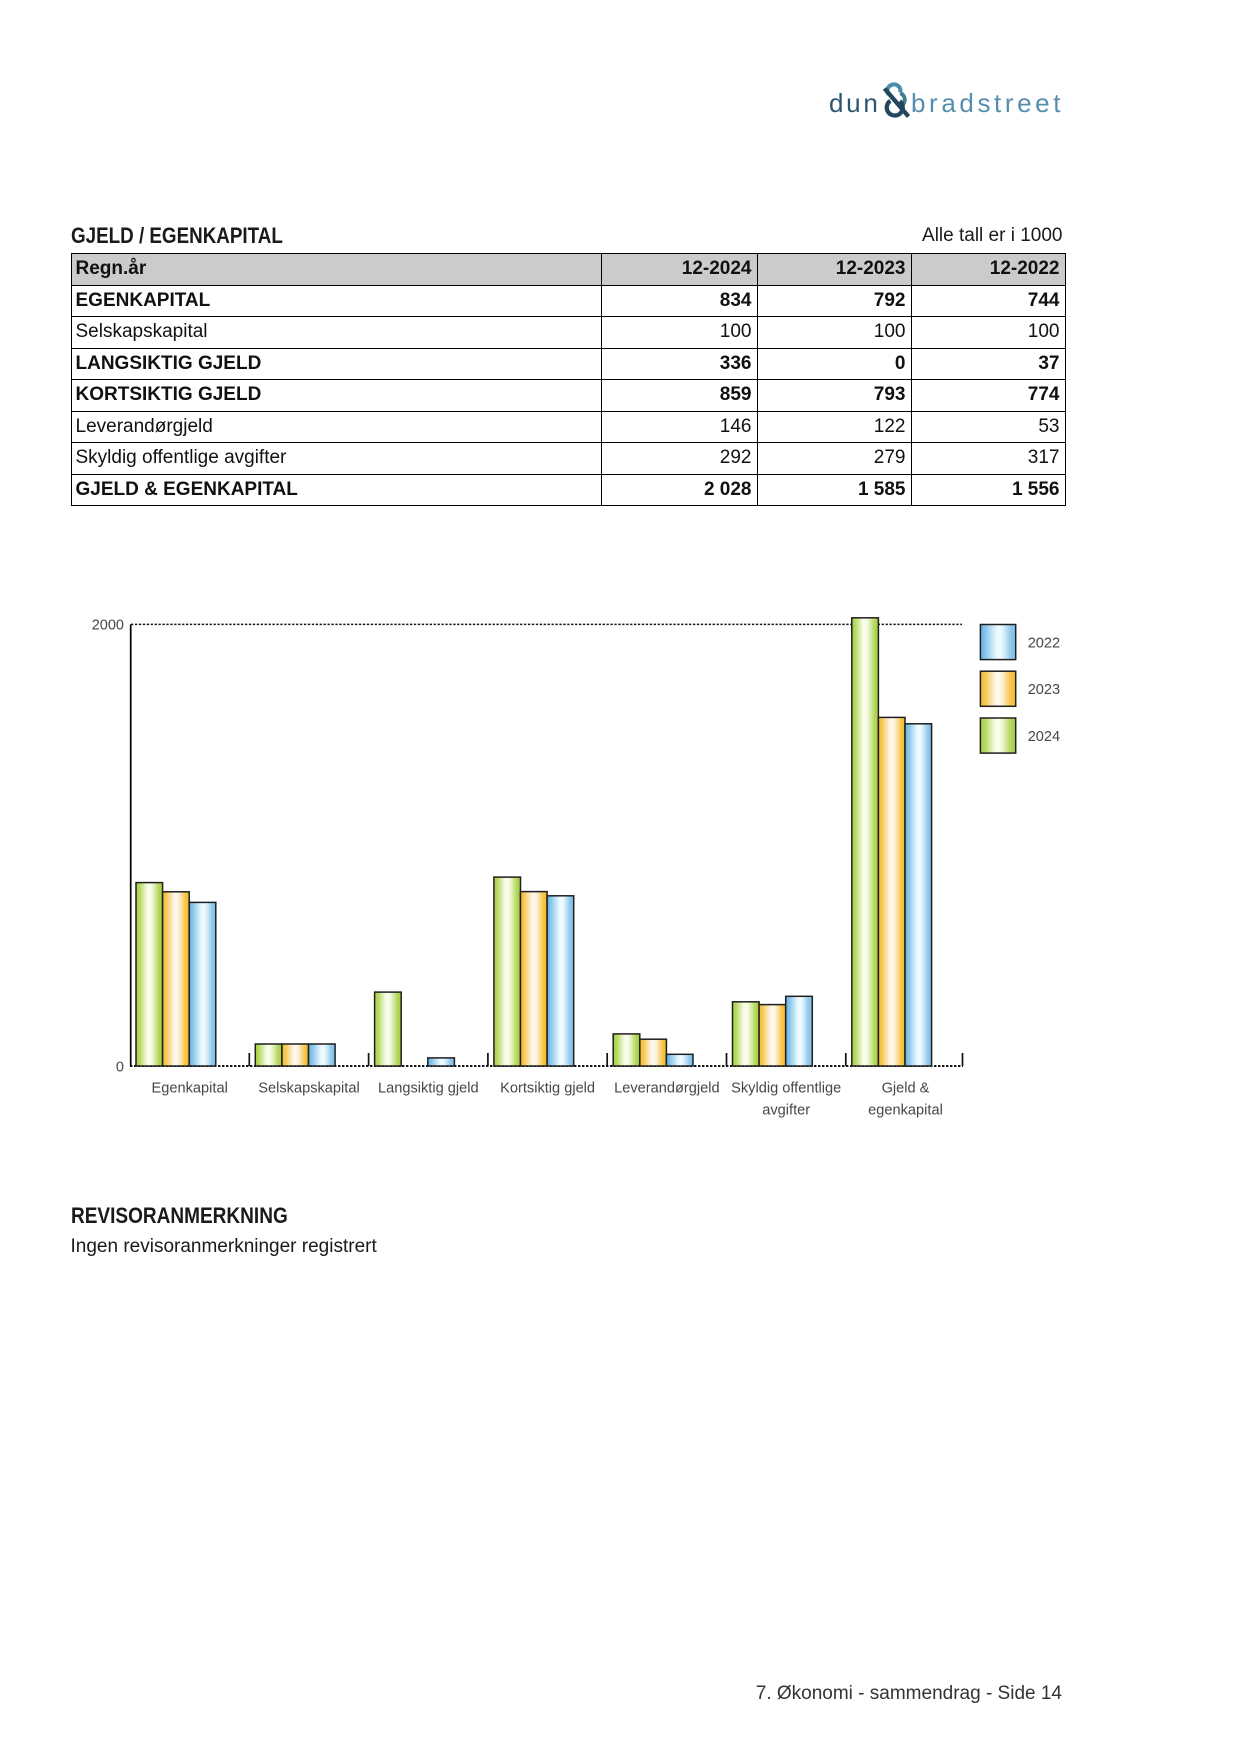  Describe the element at coordinates (786, 1089) in the screenshot. I see `svg-text: Skyldig offentlige` at that location.